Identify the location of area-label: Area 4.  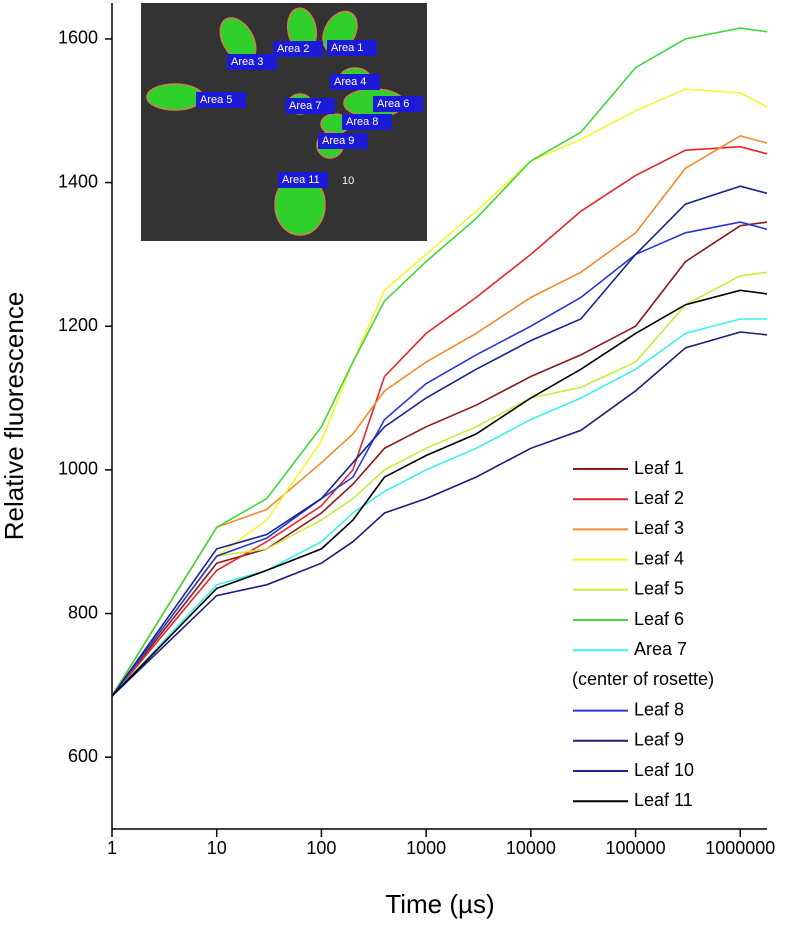
(350, 82).